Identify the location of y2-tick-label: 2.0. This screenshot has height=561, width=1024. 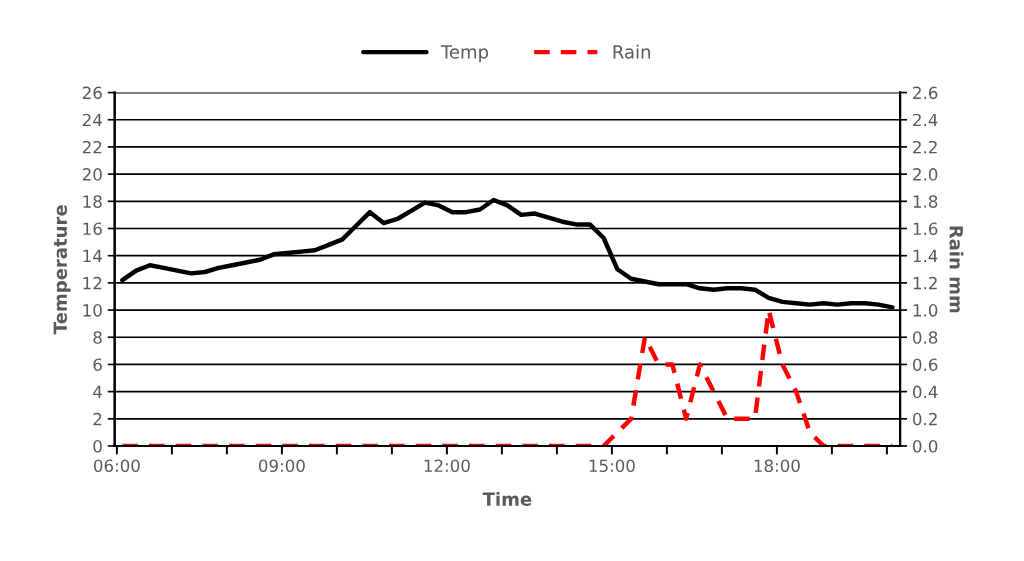
(925, 174).